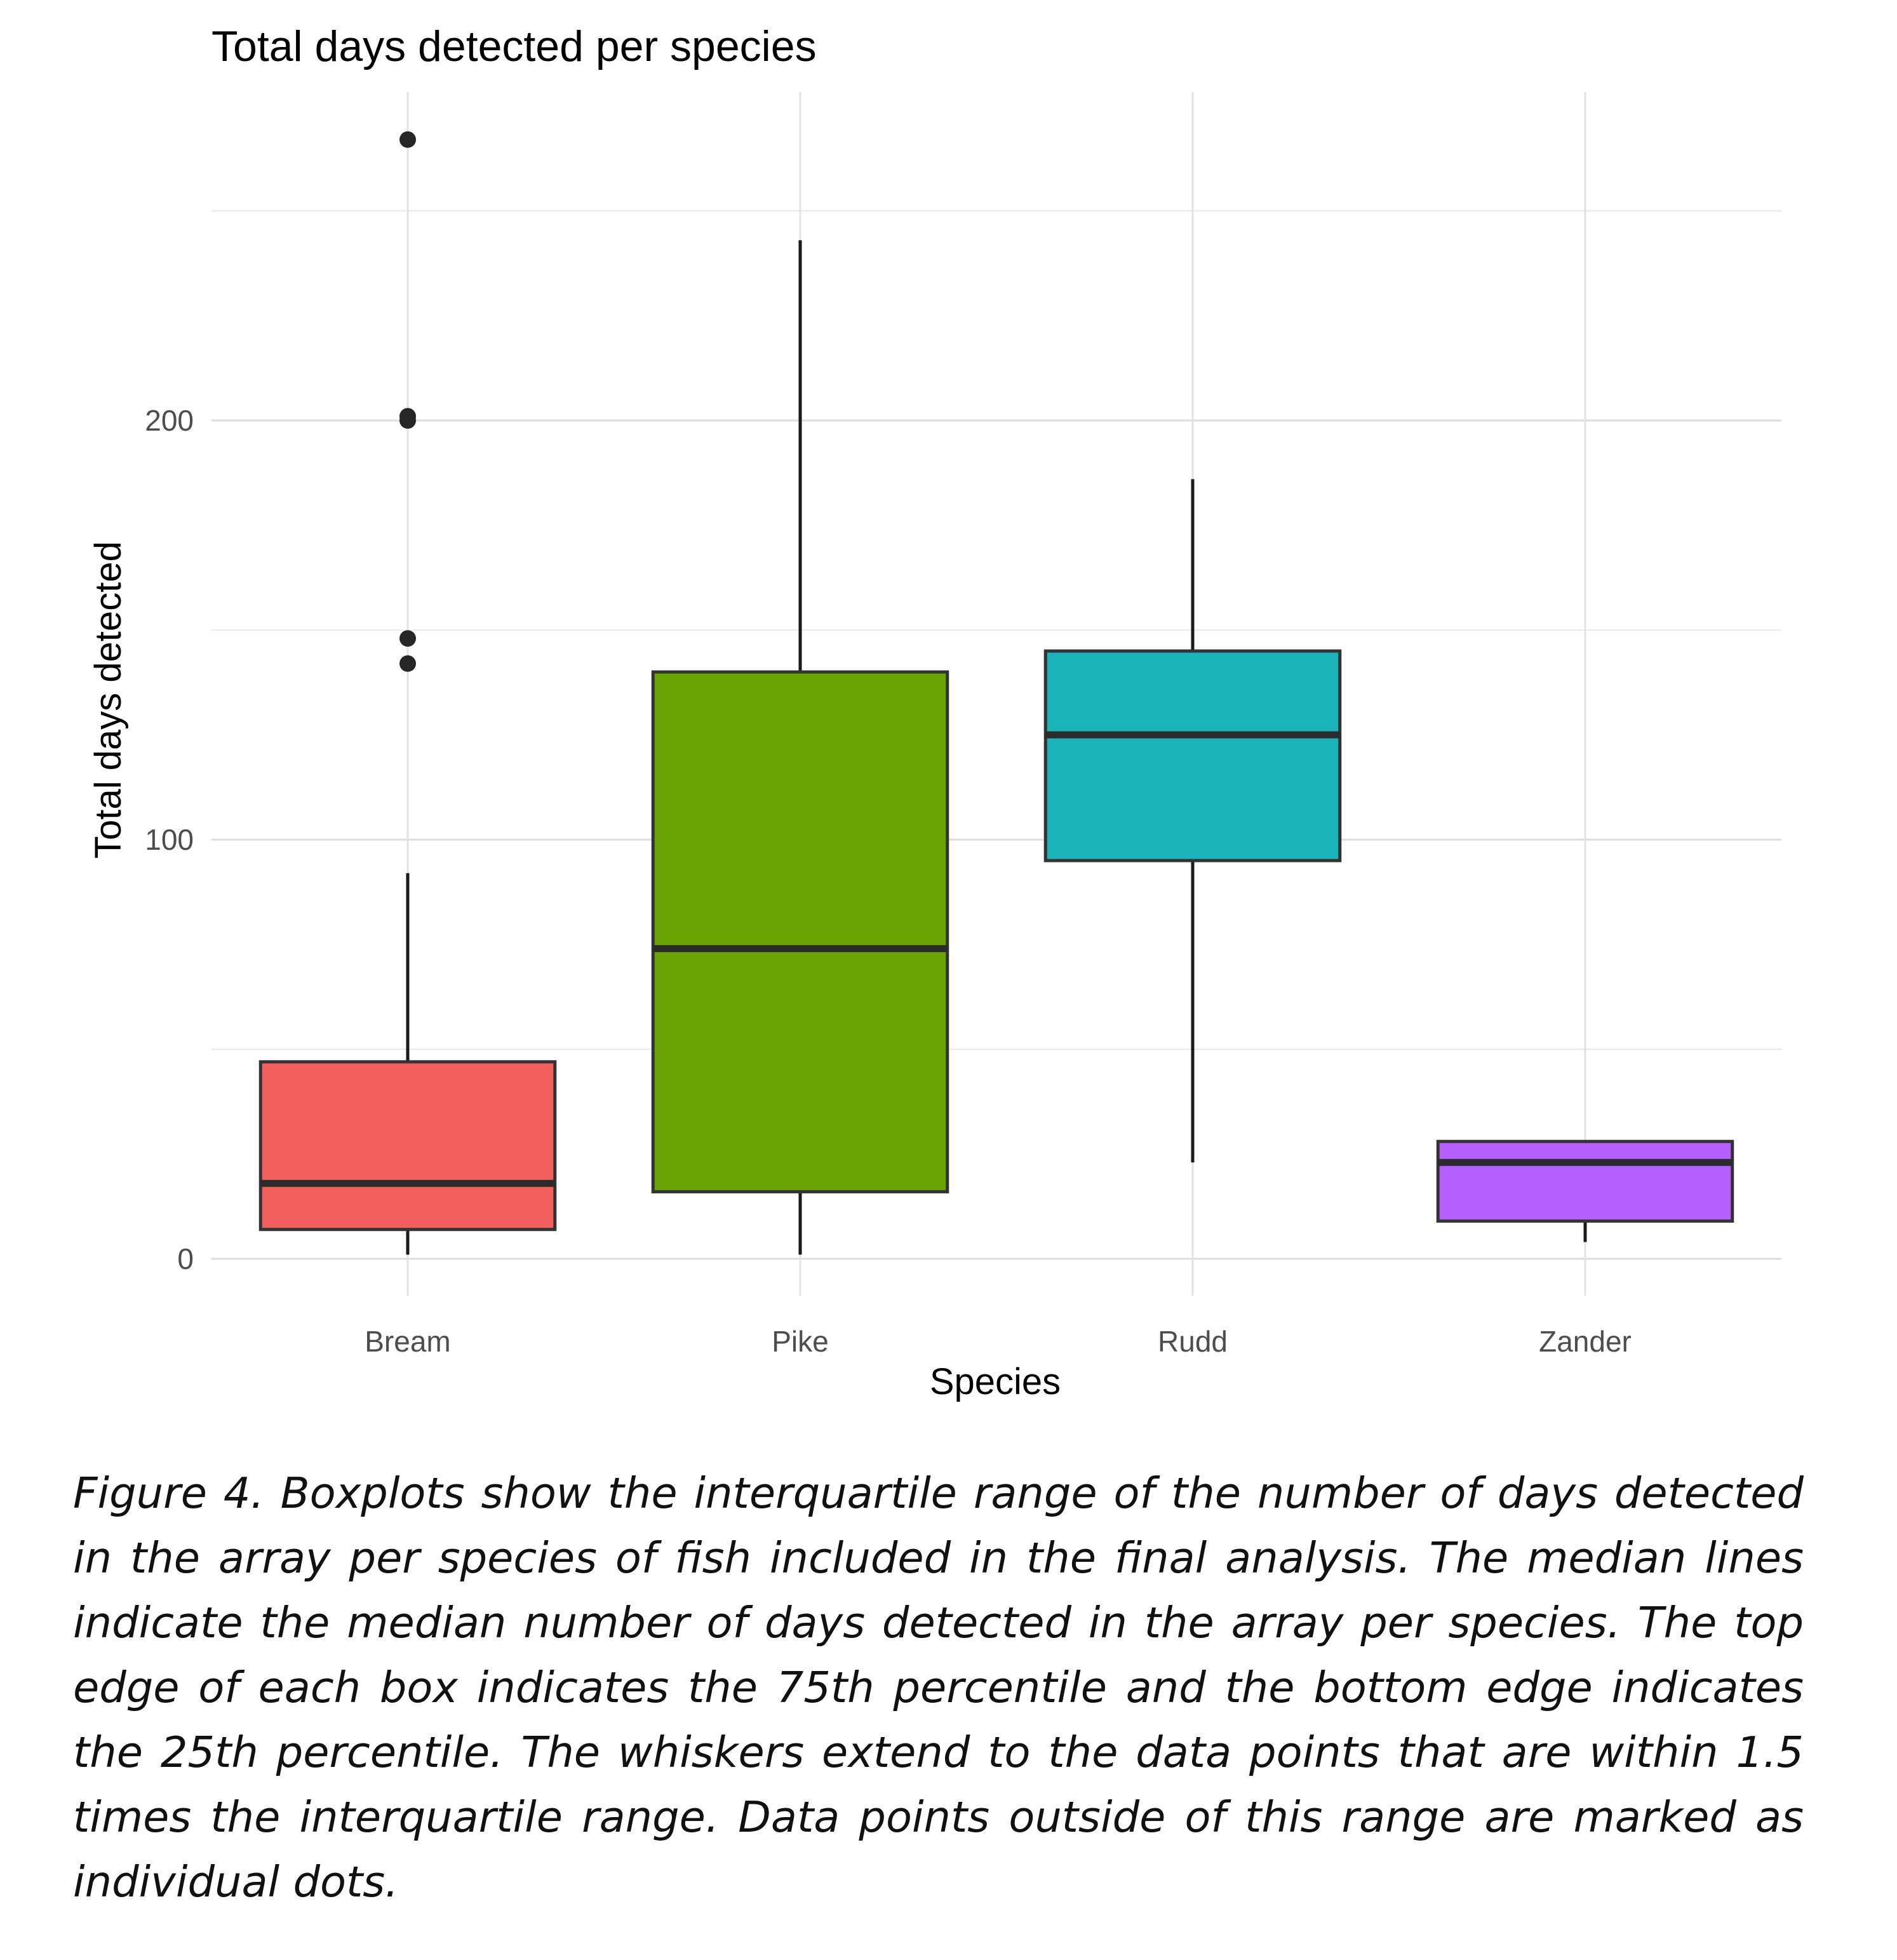 The width and height of the screenshot is (1897, 1960). I want to click on x-tick-label: Rudd, so click(1193, 1341).